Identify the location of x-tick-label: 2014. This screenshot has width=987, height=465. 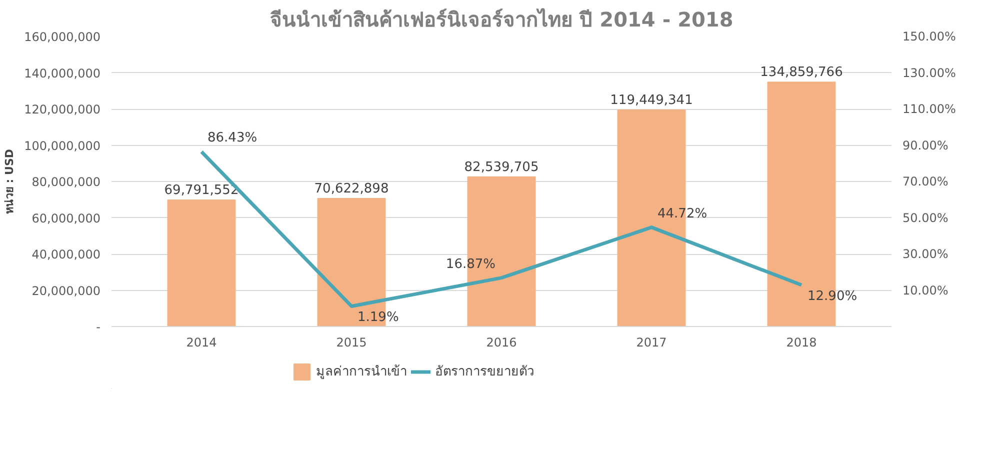
(201, 343).